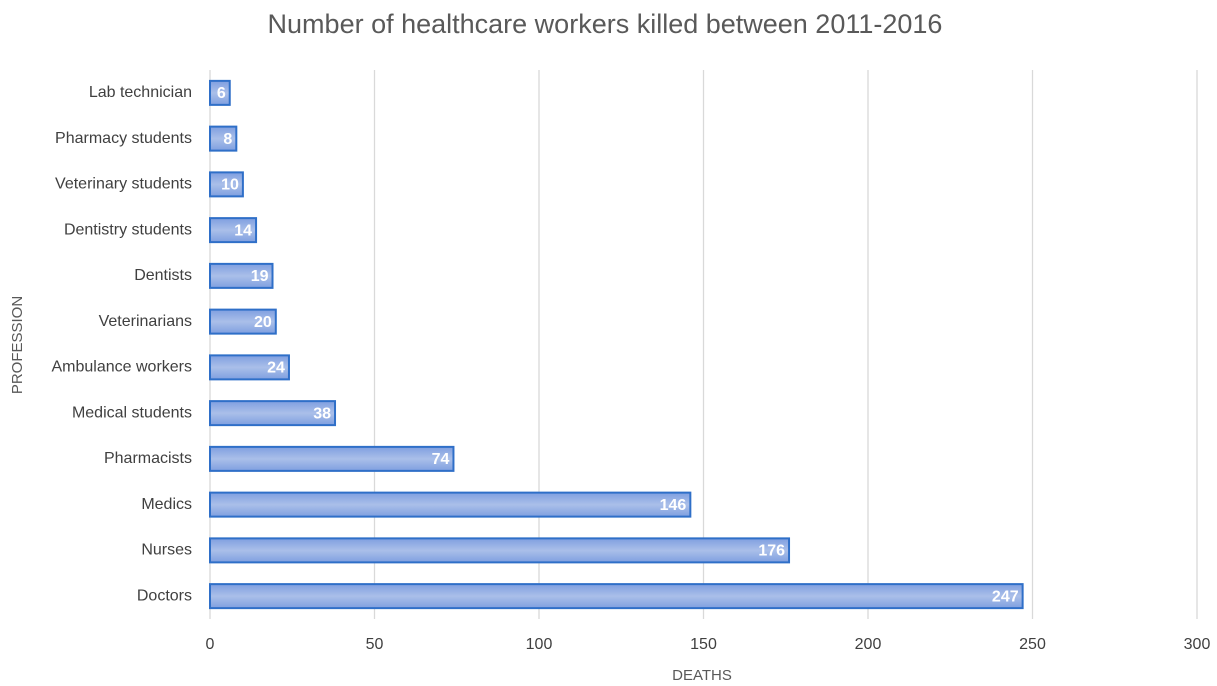 This screenshot has width=1217, height=686. I want to click on data-label: 74, so click(441, 459).